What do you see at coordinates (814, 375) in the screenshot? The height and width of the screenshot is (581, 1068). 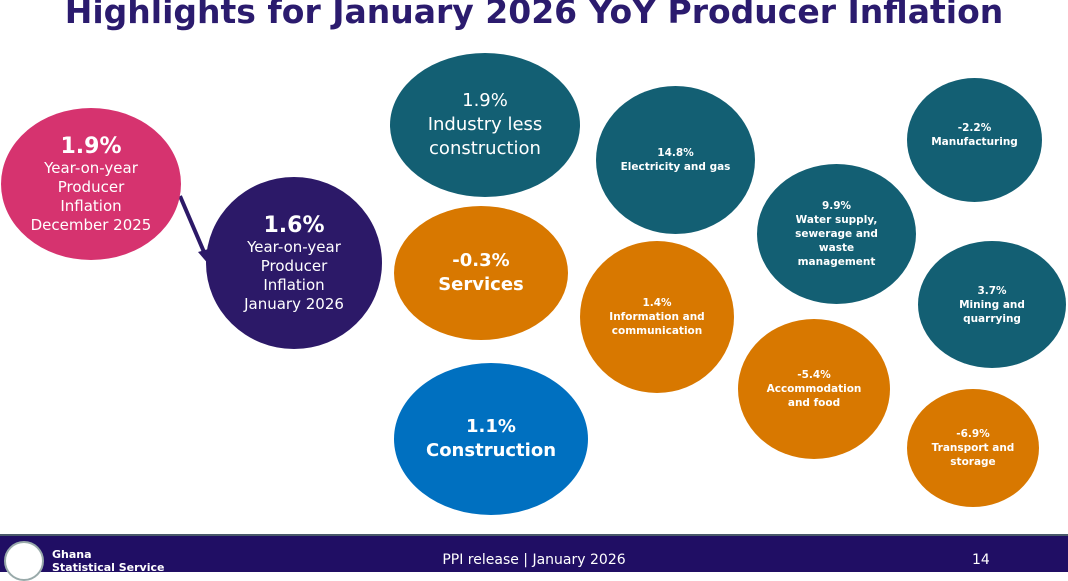 I see `bubble-value: -5.4%` at bounding box center [814, 375].